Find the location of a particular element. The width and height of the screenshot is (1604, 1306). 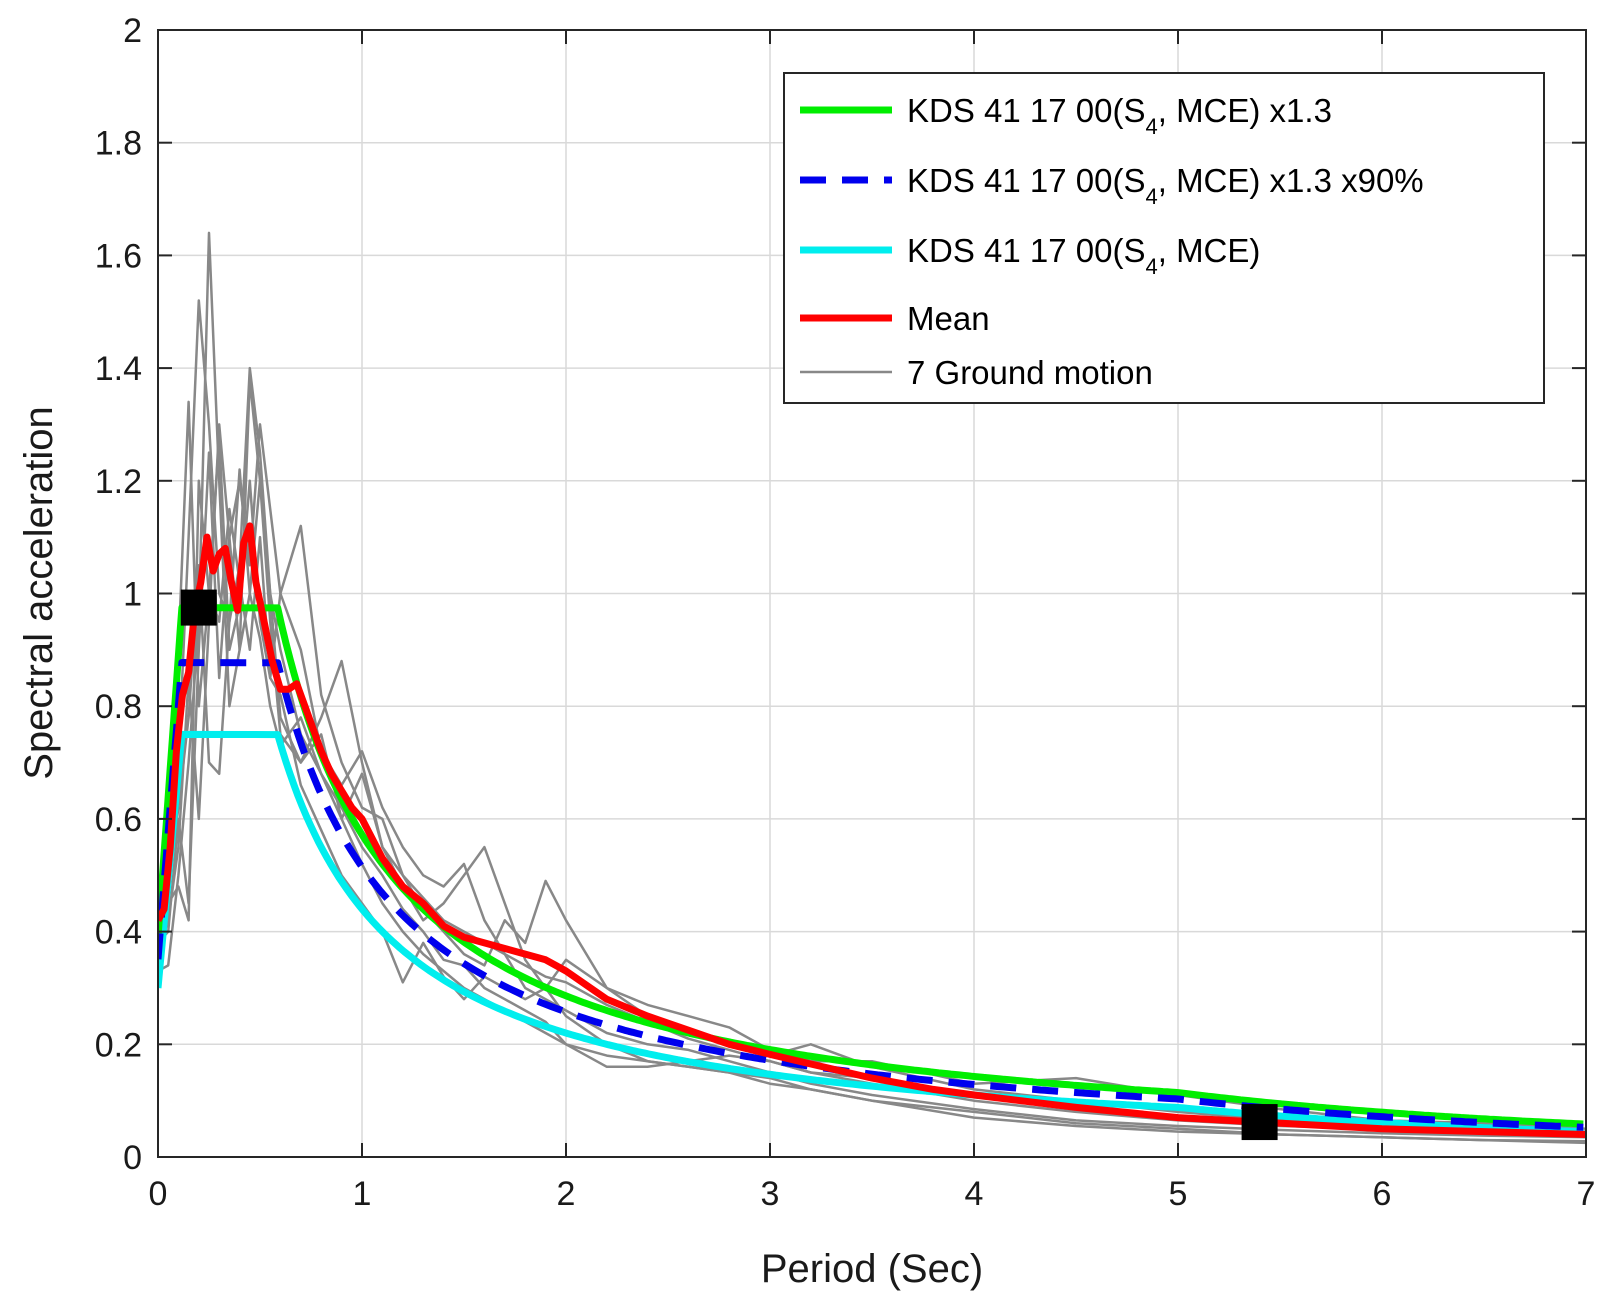

y-tick-label: 0.6 is located at coordinates (118, 820).